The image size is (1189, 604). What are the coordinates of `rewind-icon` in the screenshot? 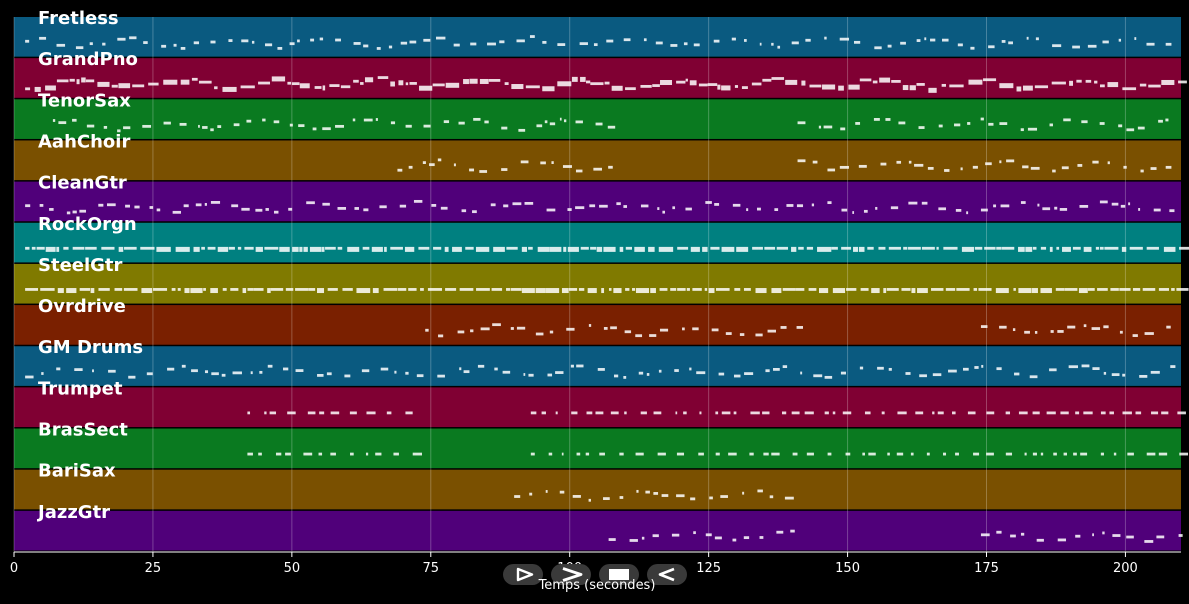 It's located at (666, 574).